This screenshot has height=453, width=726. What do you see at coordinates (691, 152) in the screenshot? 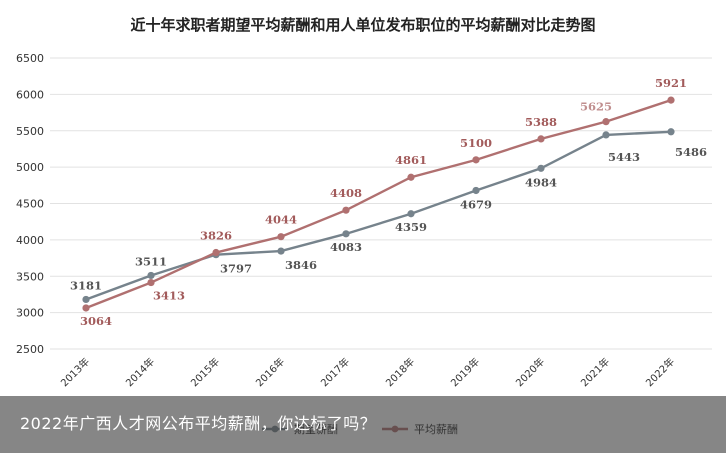
I see `data-label: 5486` at bounding box center [691, 152].